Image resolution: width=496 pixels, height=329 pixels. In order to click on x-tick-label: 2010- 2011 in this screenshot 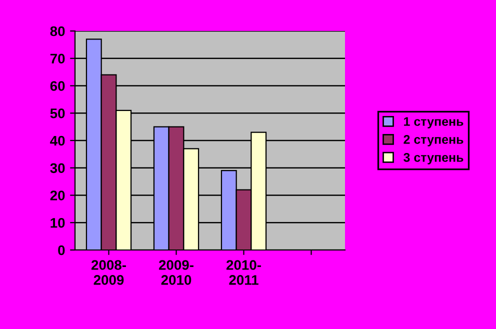, I will do `click(243, 272)`.